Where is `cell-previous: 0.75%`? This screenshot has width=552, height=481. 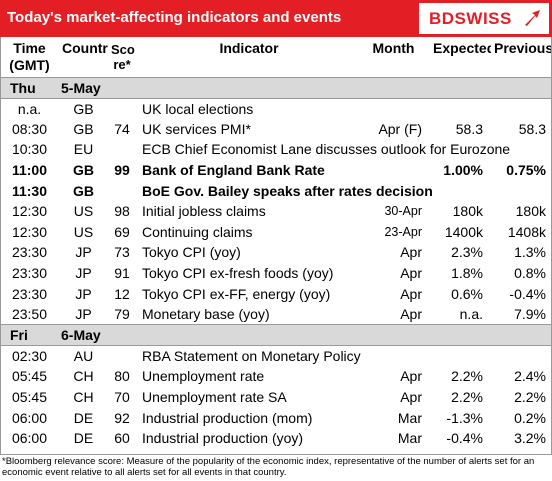 cell-previous: 0.75% is located at coordinates (526, 170).